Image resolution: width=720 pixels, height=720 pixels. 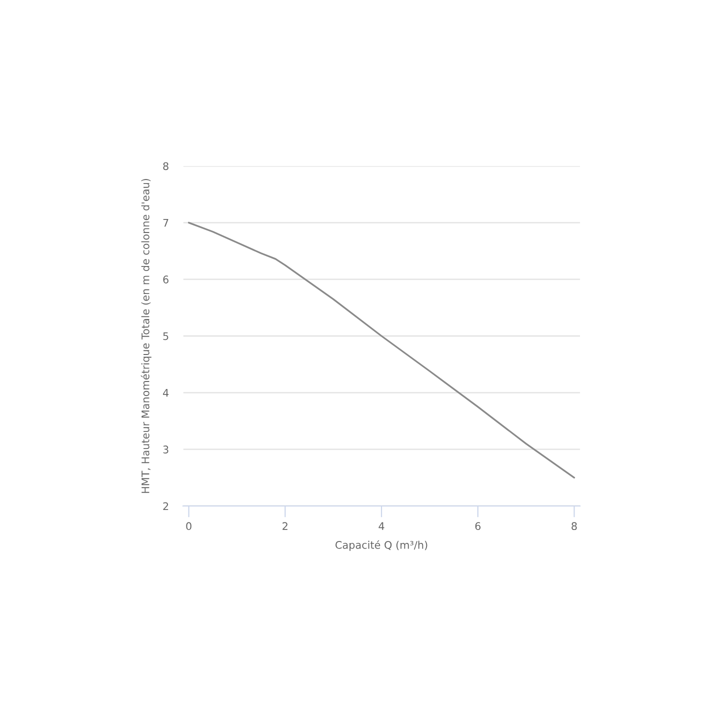 I want to click on x-tick-label: 0, so click(x=189, y=526).